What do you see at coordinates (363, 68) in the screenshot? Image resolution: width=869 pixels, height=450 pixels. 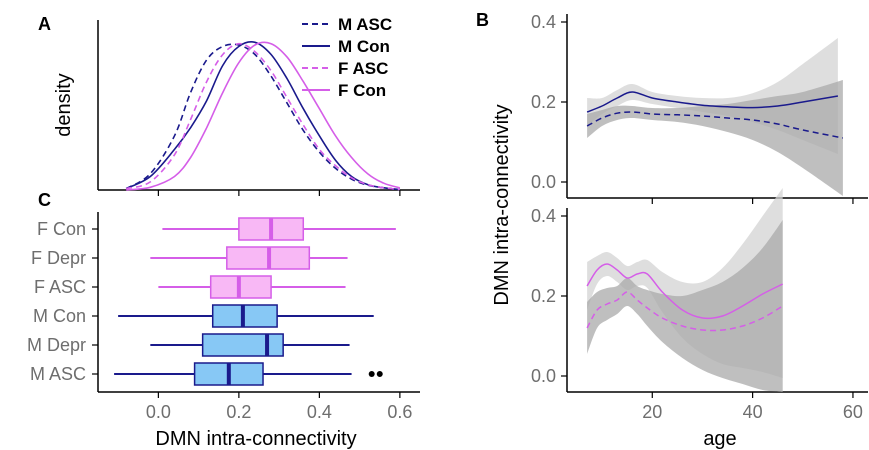 I see `legend-label-3: F ASC` at bounding box center [363, 68].